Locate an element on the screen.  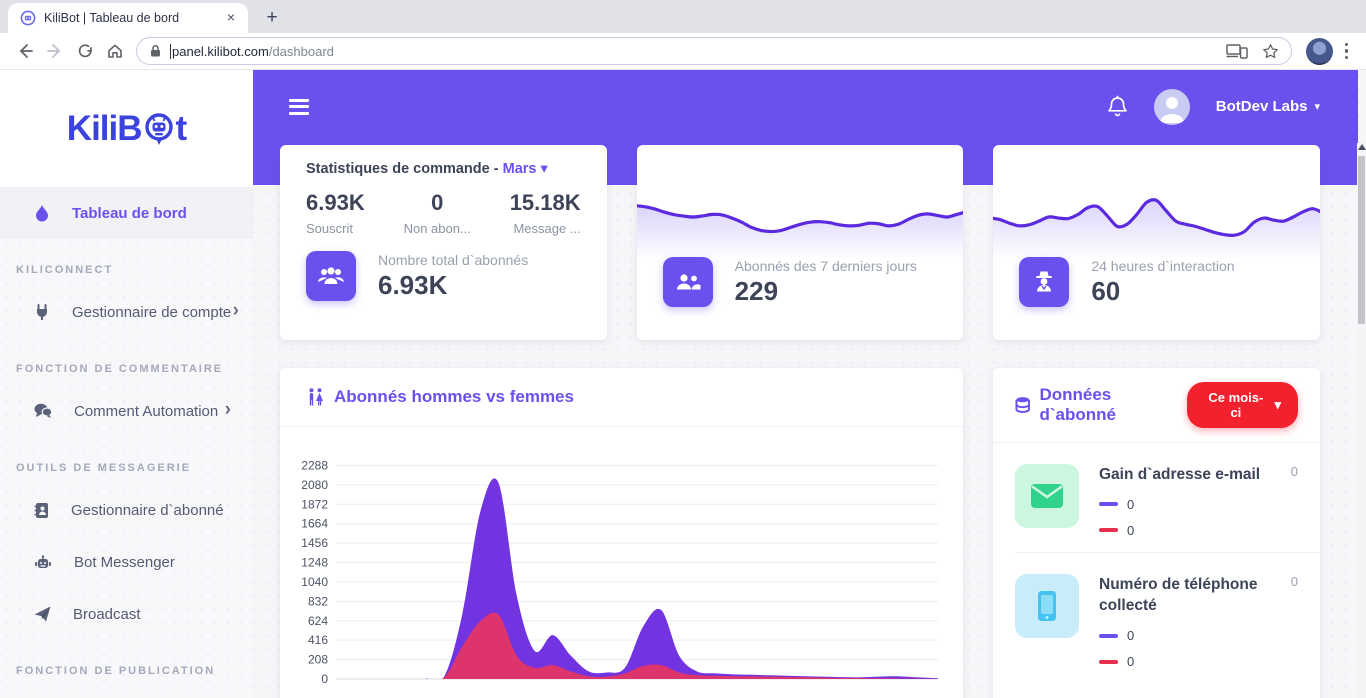
svg-text: 416 is located at coordinates (318, 640).